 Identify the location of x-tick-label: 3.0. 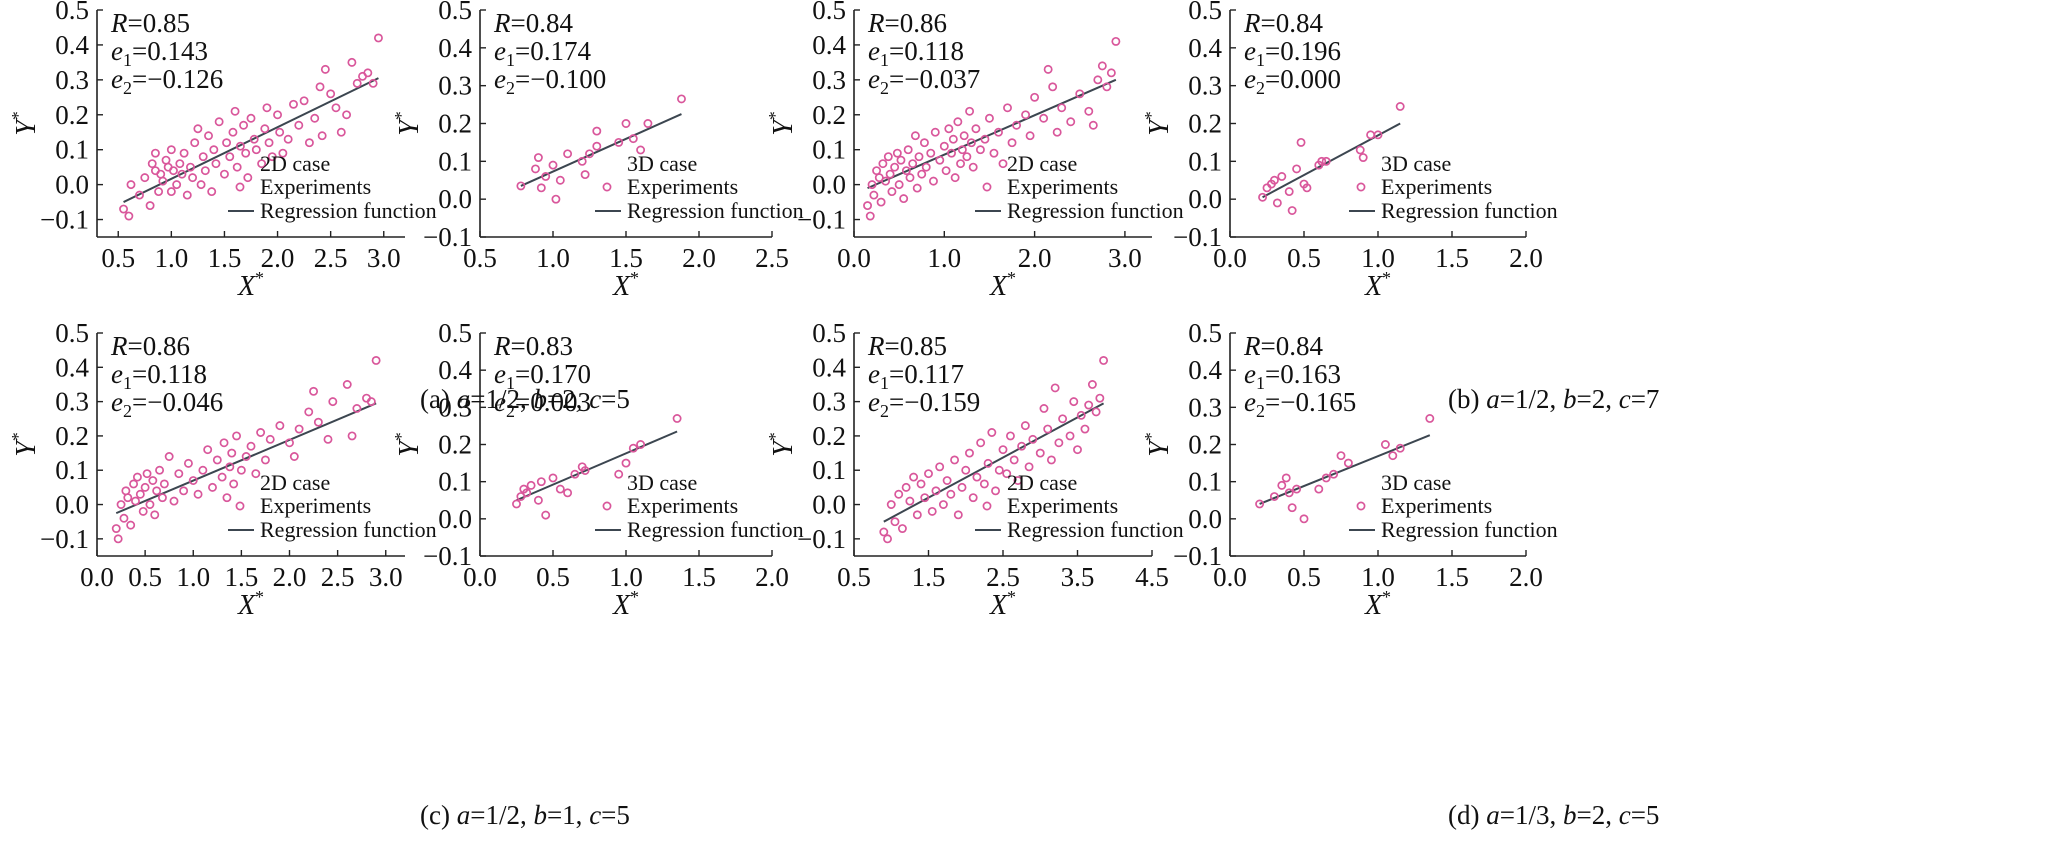
(384, 258).